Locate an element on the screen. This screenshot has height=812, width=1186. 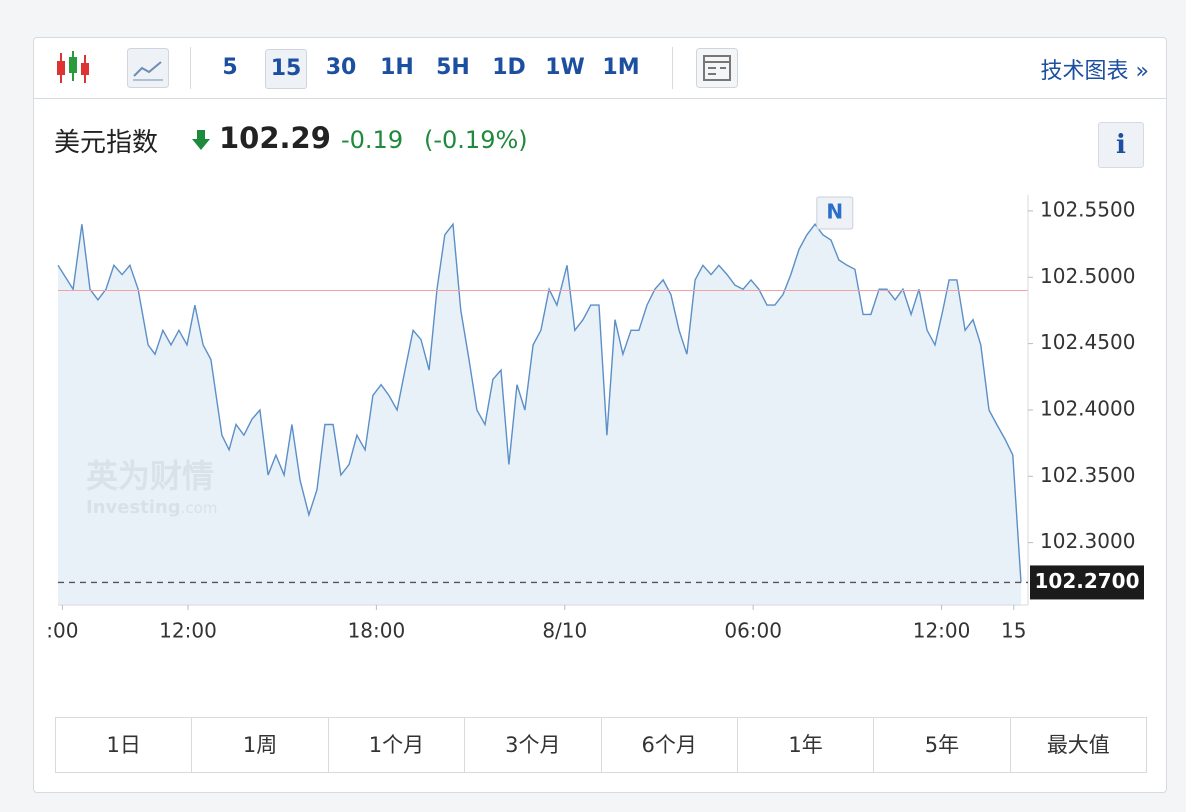
last-price-label: 102.2700 is located at coordinates (1086, 581).